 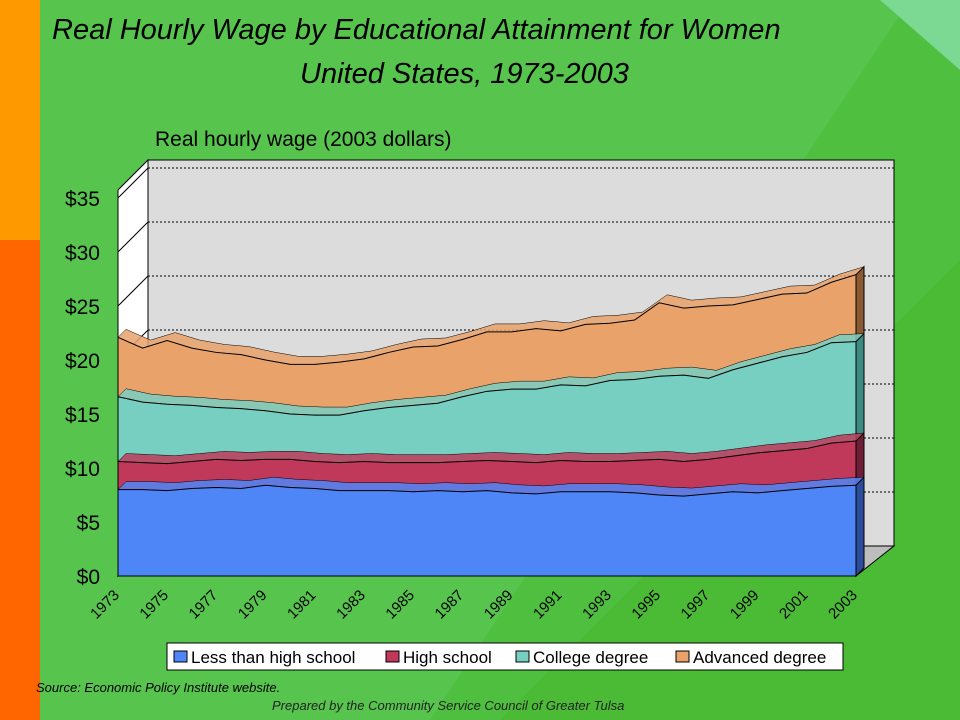 I want to click on legend-label: Advanced degree, so click(x=759, y=657).